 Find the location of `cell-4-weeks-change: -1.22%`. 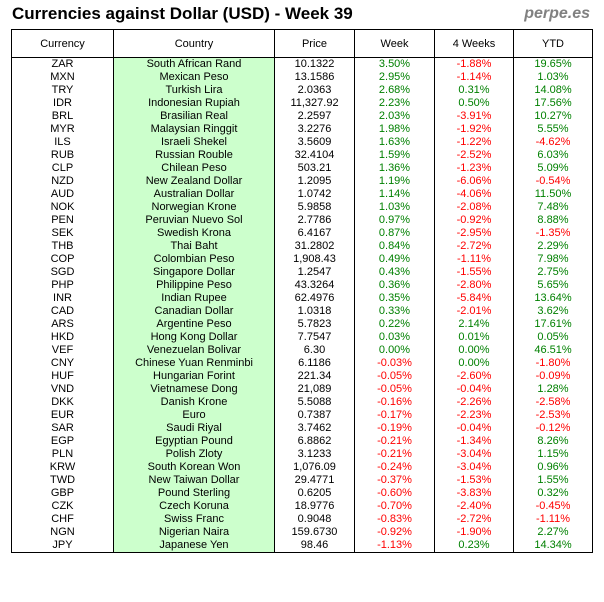

cell-4-weeks-change: -1.22% is located at coordinates (474, 142).